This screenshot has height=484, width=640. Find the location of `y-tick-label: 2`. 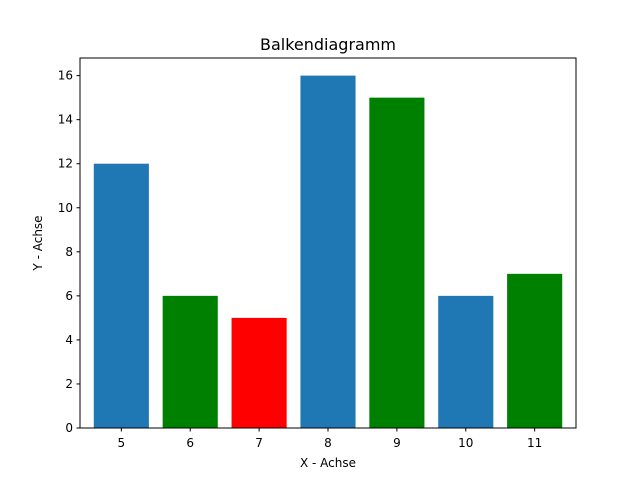

y-tick-label: 2 is located at coordinates (69, 384).